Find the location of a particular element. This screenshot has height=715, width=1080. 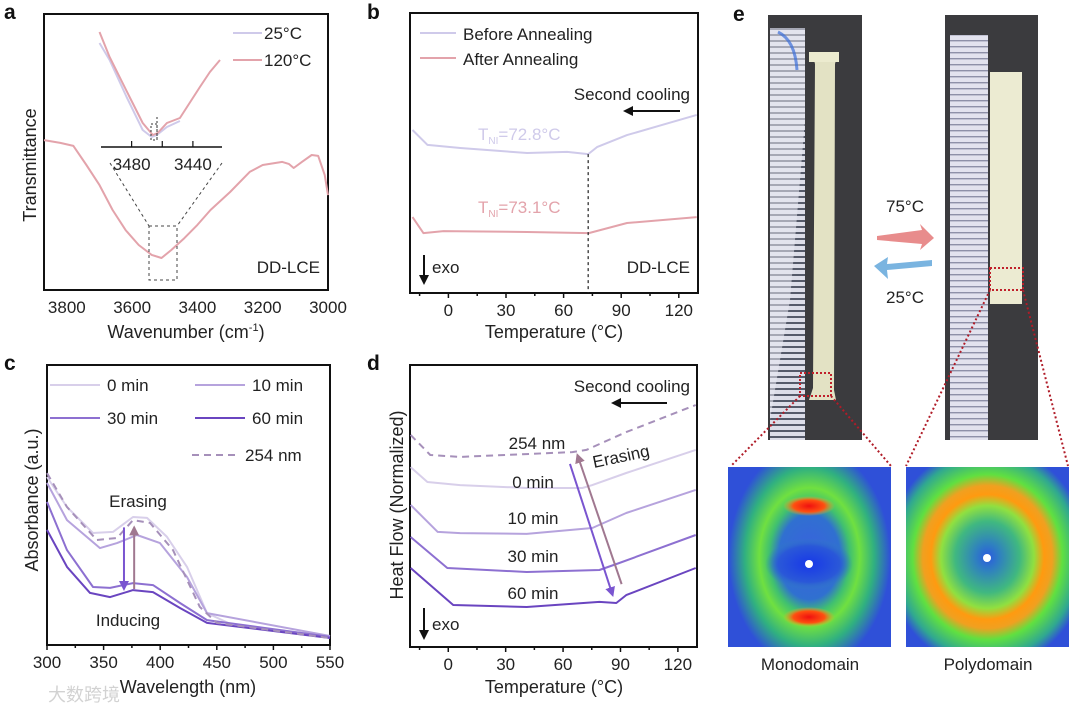

legend-label: 60 min is located at coordinates (277, 418).